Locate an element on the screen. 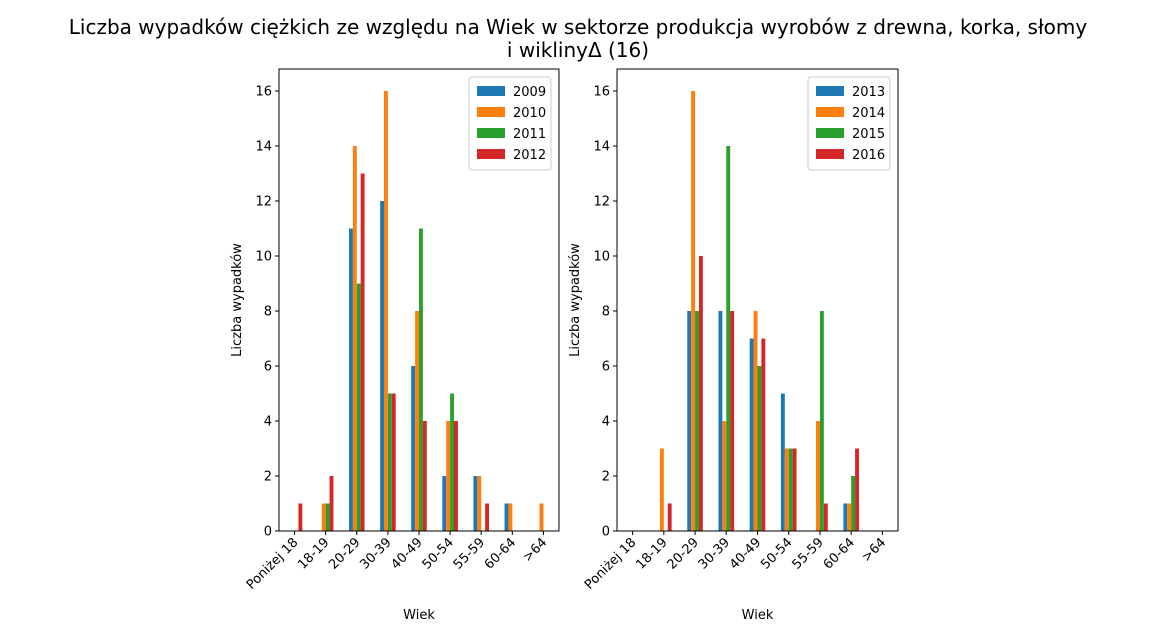 The height and width of the screenshot is (631, 1157). legend-label: 2014 is located at coordinates (868, 113).